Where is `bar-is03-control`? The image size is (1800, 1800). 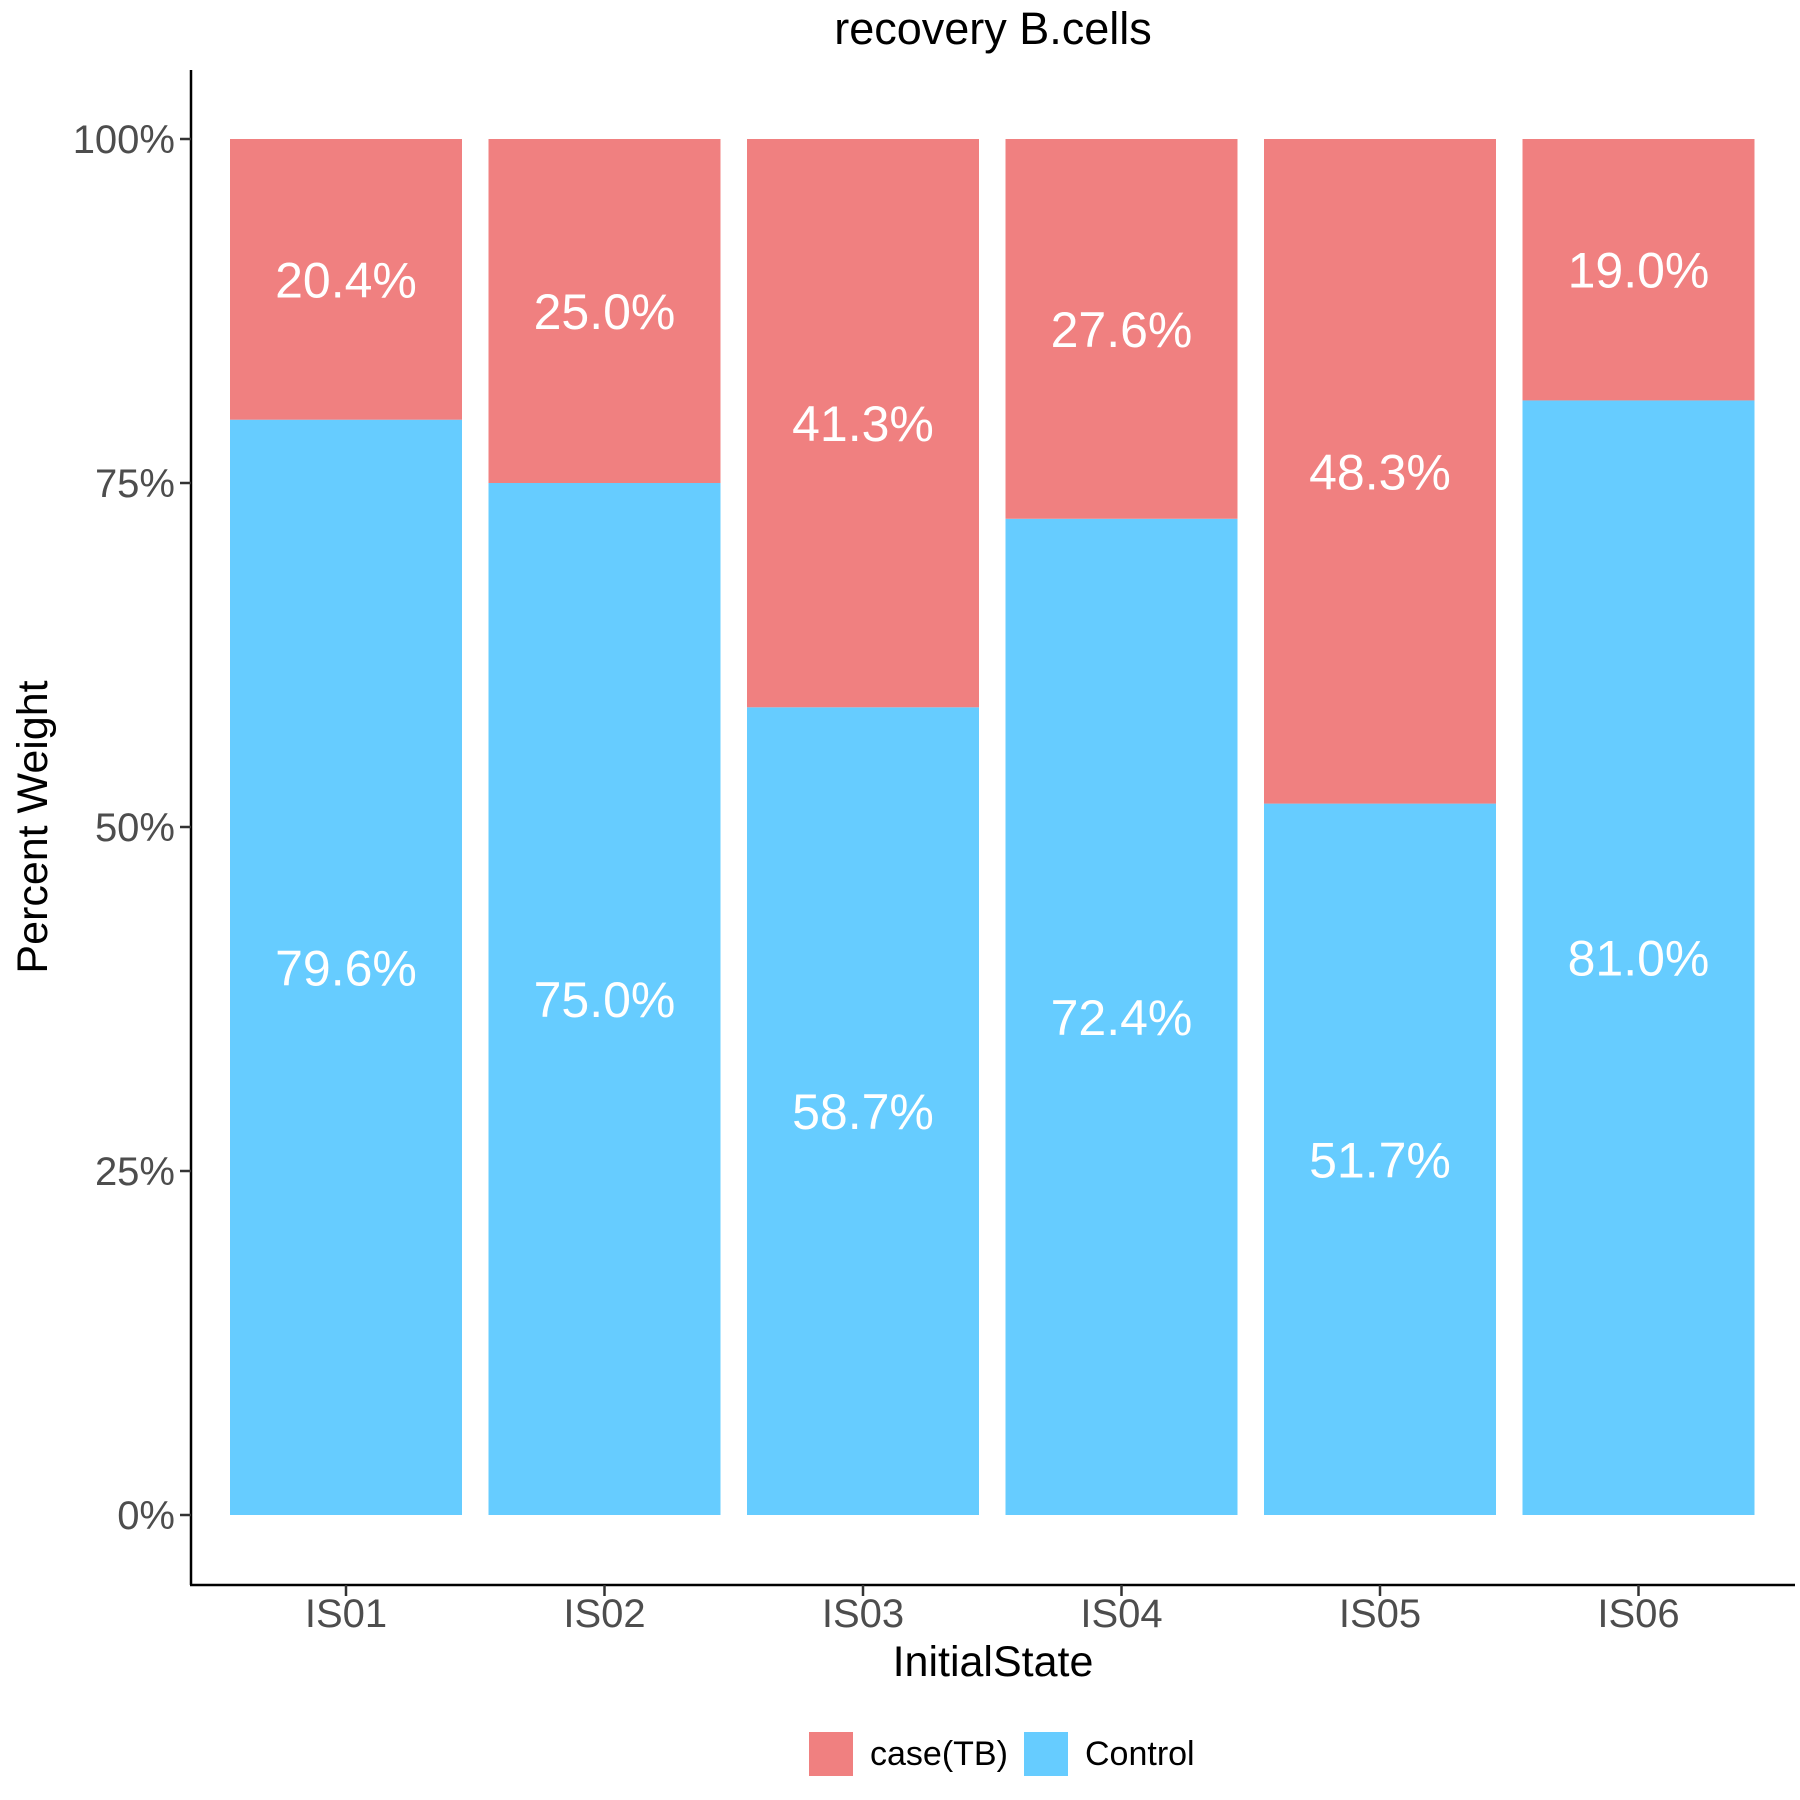 bar-is03-control is located at coordinates (863, 1111).